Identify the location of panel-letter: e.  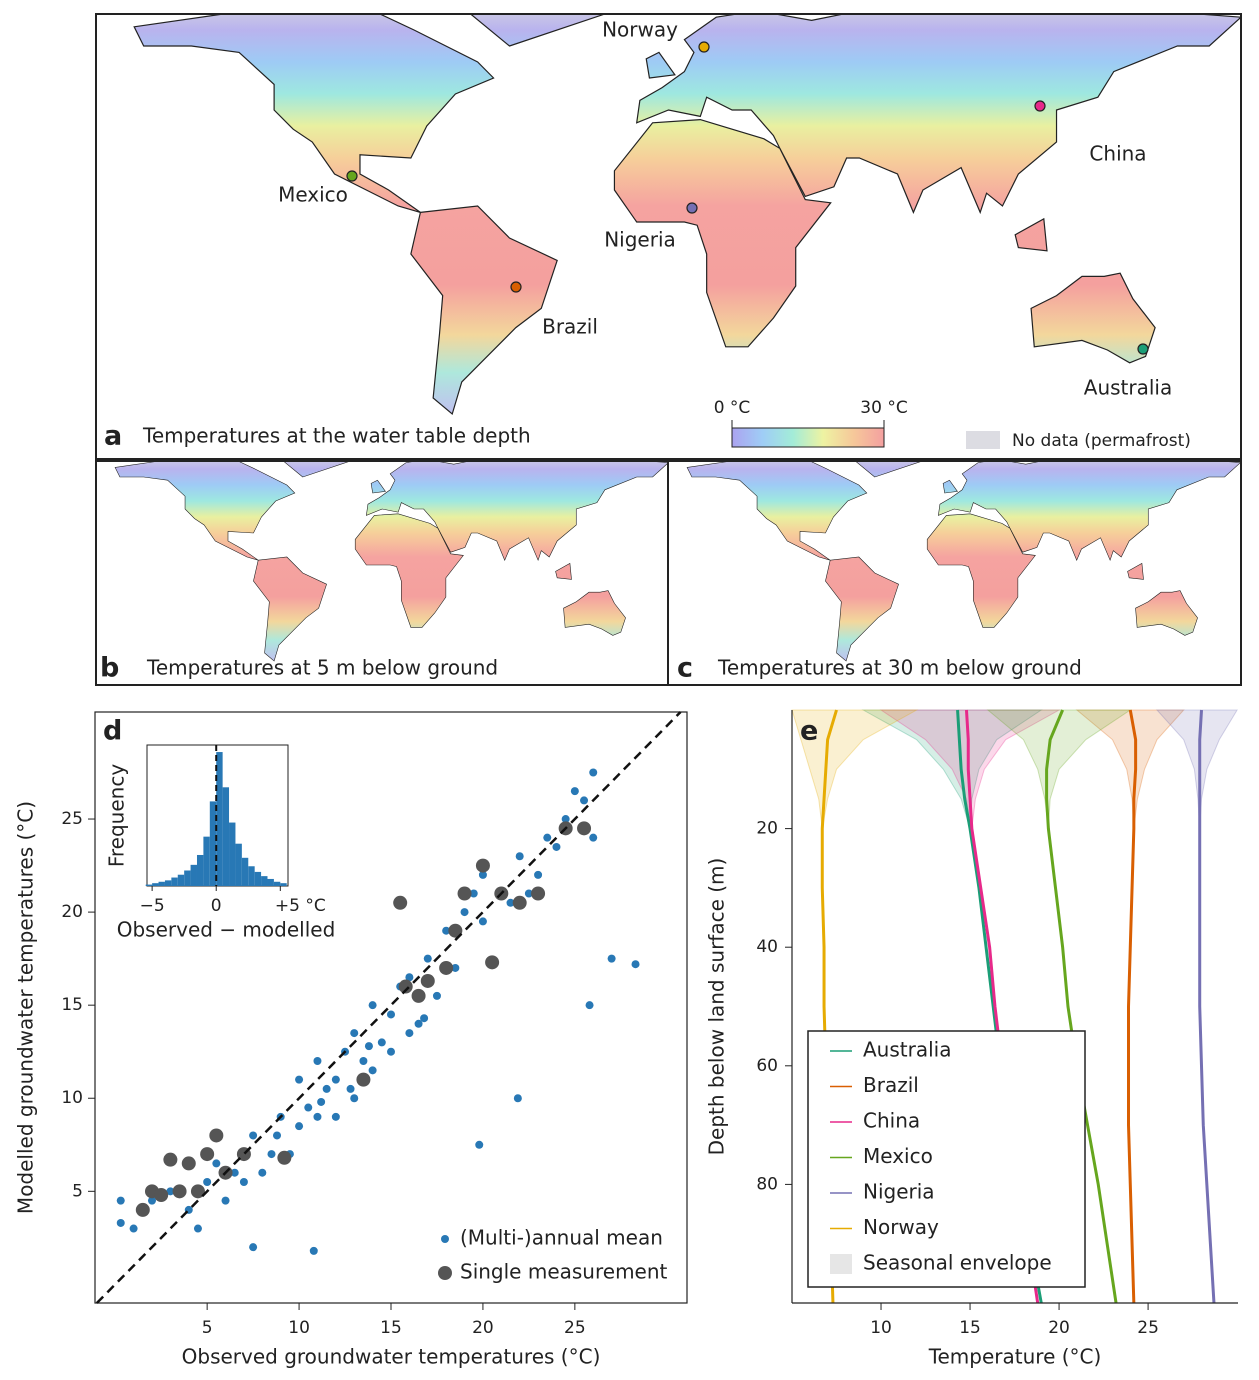
(809, 731).